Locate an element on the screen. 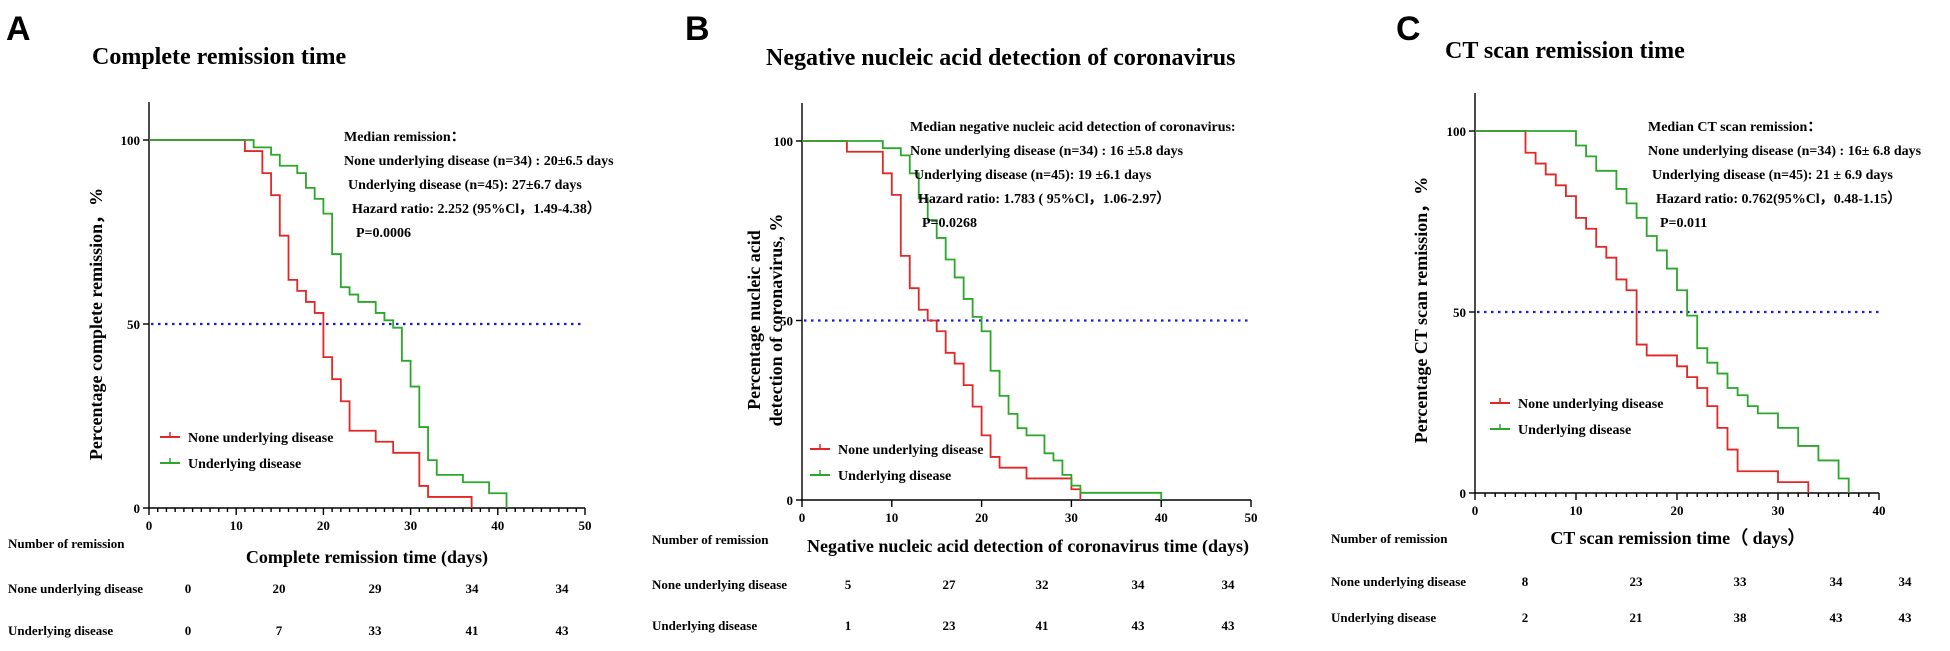 This screenshot has height=651, width=1950. chart-title: Complete remission time is located at coordinates (219, 57).